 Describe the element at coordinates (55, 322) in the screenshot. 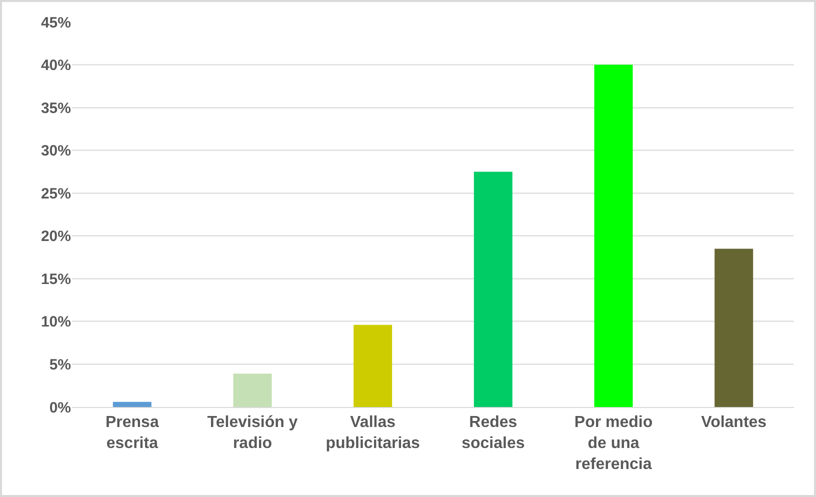

I see `y-tick-label: 10%` at that location.